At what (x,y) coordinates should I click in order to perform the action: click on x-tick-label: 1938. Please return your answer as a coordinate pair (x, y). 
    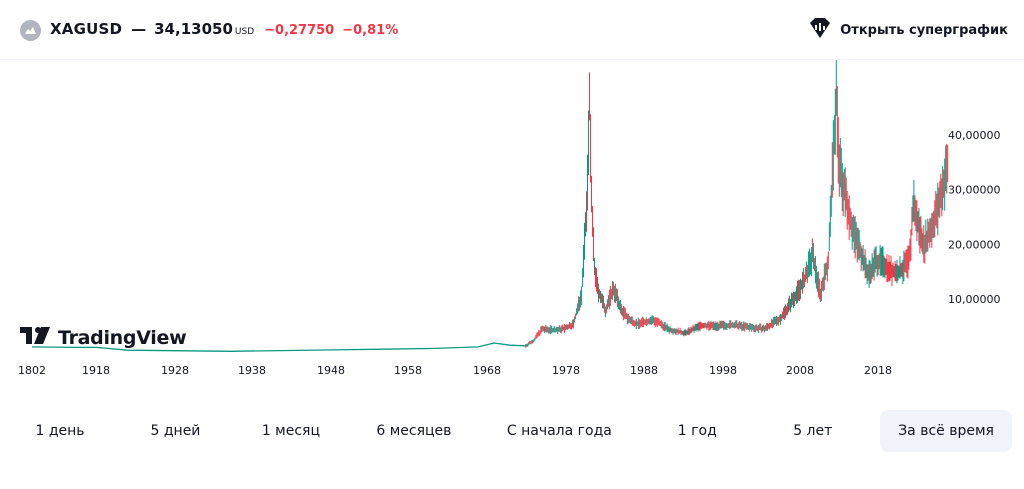
    Looking at the image, I should click on (252, 370).